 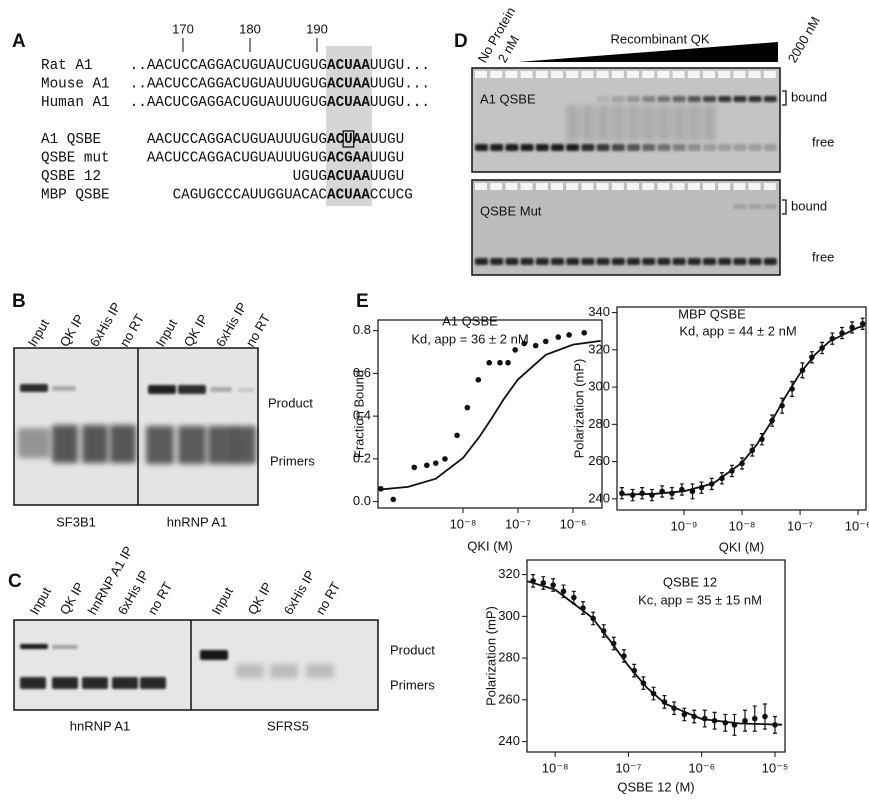 What do you see at coordinates (310, 177) in the screenshot?
I see `sequence: UGUG` at bounding box center [310, 177].